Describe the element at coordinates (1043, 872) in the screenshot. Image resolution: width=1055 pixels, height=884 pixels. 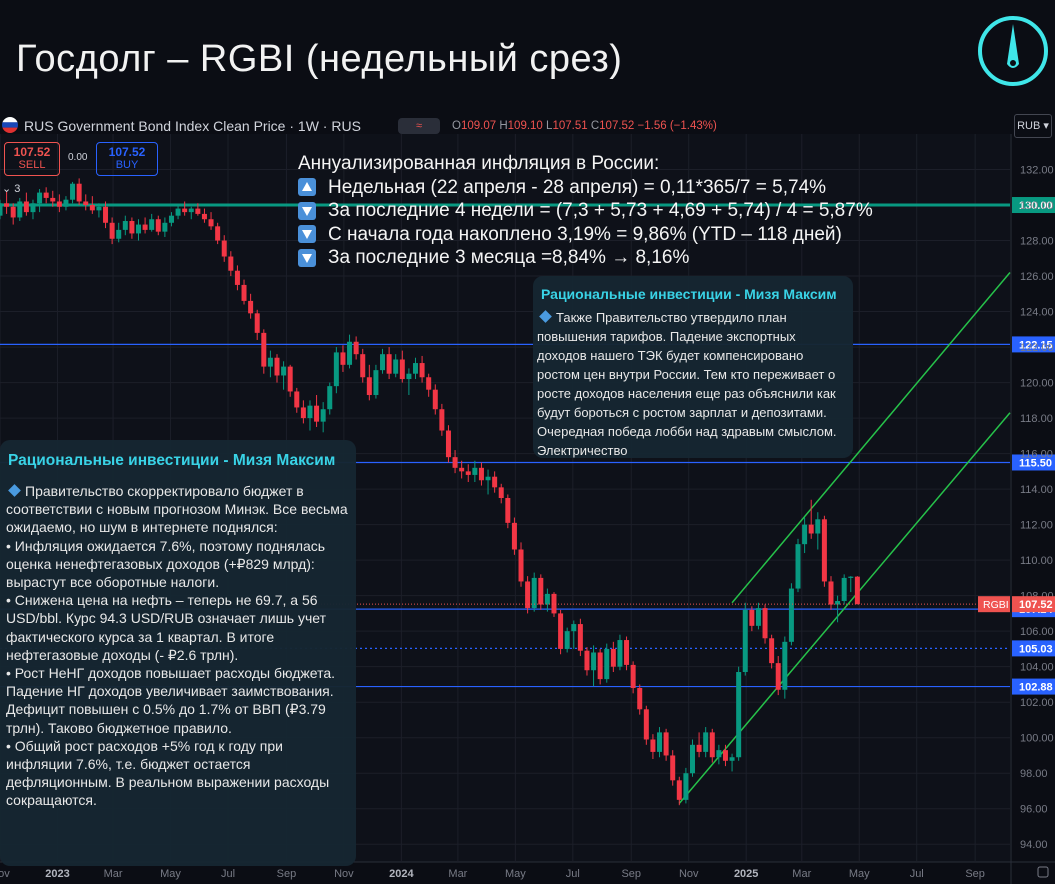
I see `settings-gear-icon` at that location.